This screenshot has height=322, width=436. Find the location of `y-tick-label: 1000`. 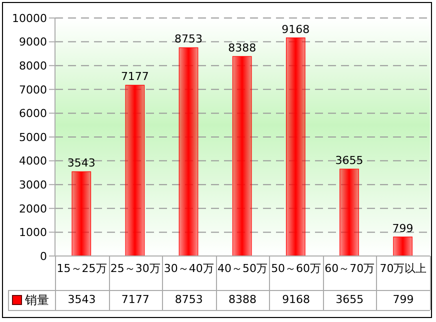

y-tick-label: 1000 is located at coordinates (33, 233).